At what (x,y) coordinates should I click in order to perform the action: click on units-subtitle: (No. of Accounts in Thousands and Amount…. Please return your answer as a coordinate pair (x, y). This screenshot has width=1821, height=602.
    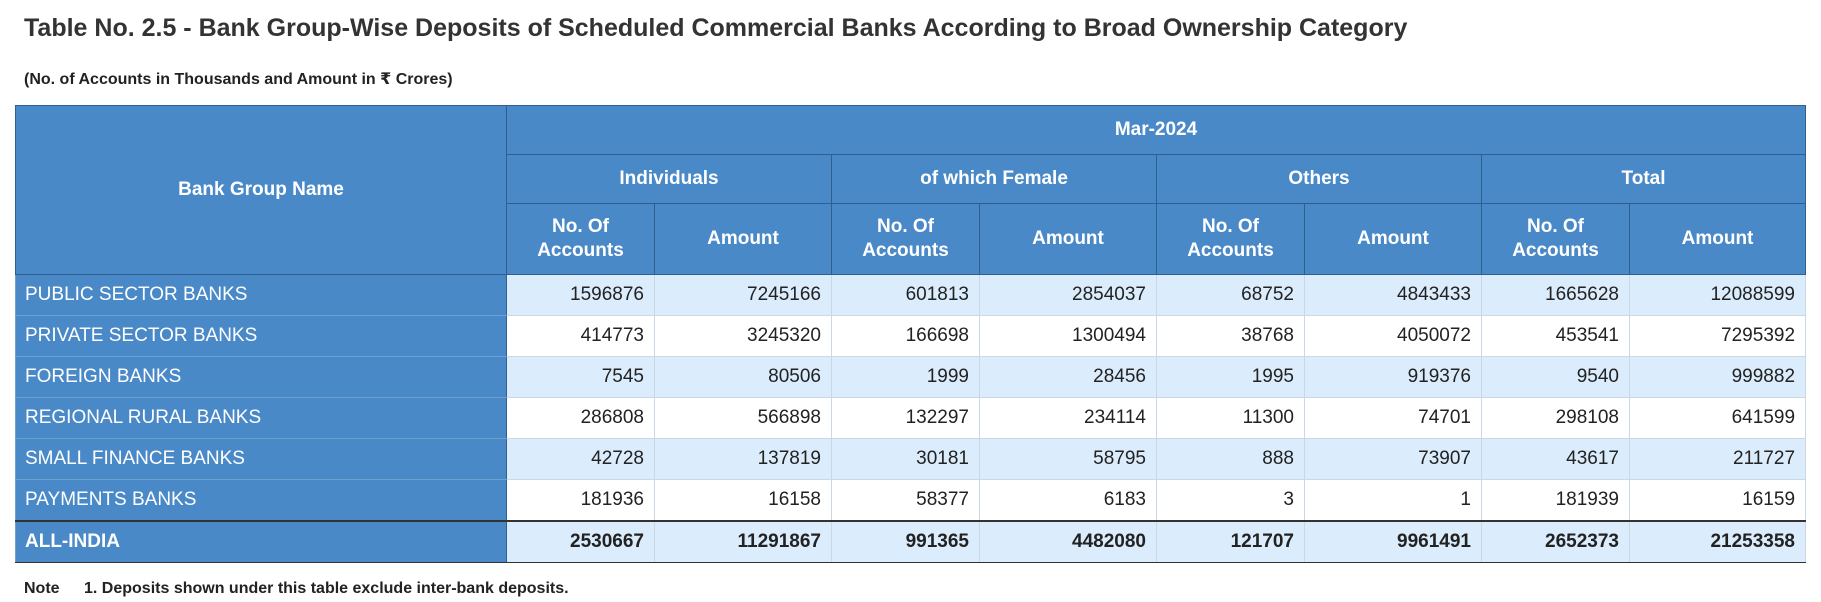
    Looking at the image, I should click on (238, 79).